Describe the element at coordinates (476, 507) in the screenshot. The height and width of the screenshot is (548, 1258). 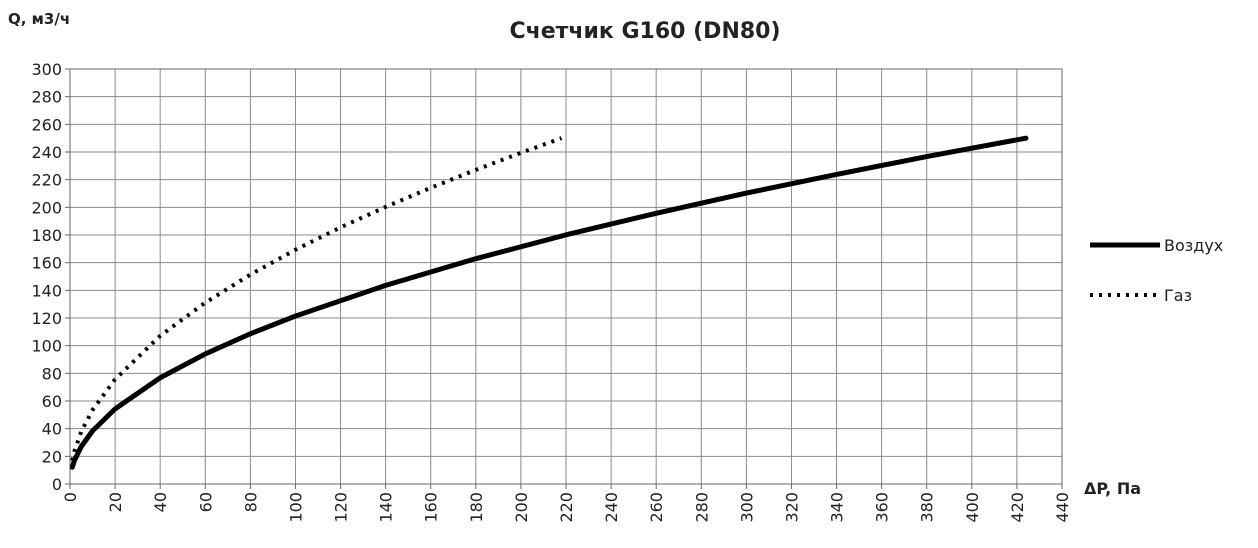
I see `x-tick-label: 180` at that location.